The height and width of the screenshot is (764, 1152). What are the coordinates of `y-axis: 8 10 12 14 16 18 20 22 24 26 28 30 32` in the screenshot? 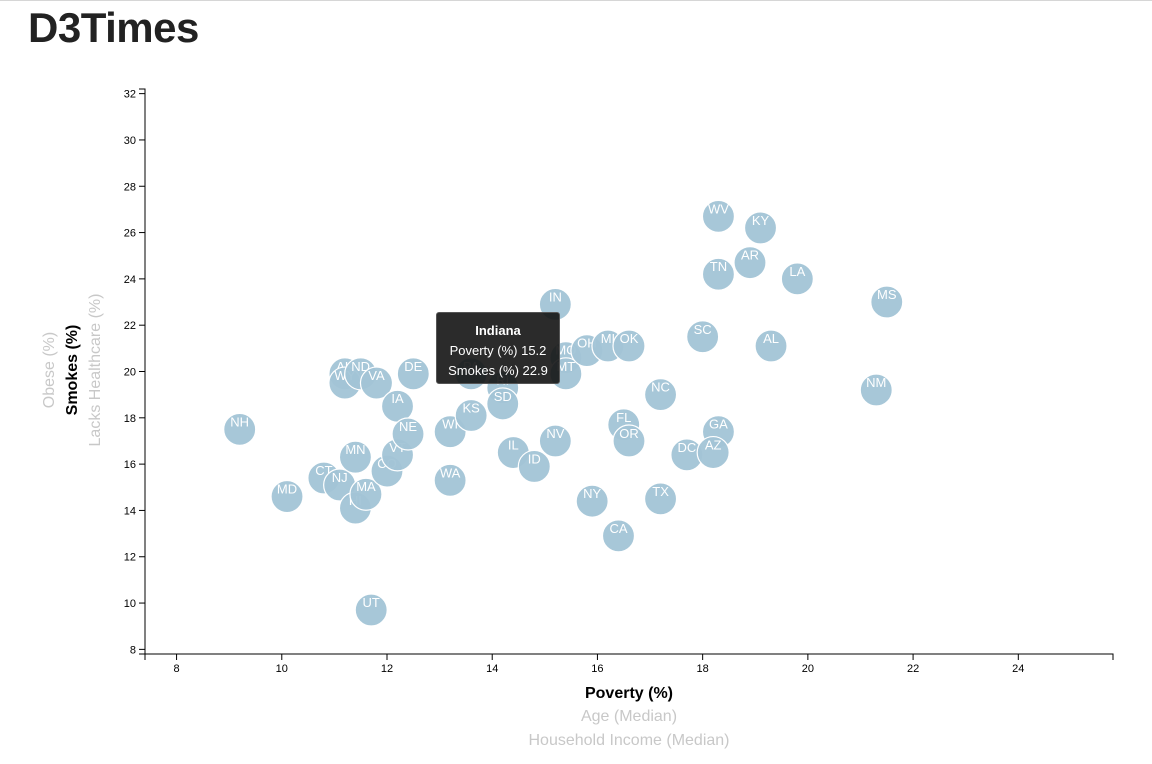 It's located at (135, 372).